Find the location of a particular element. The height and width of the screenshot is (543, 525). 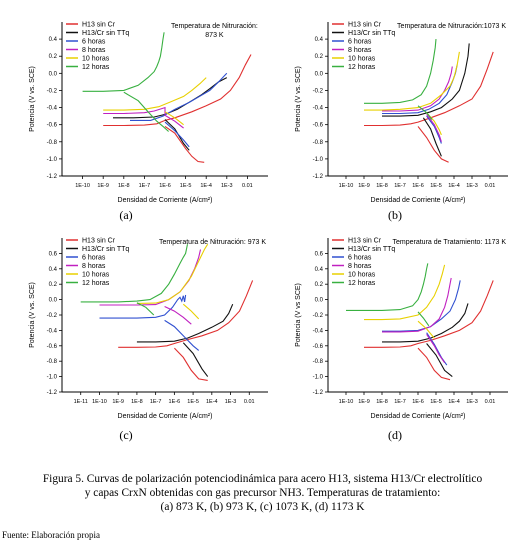

y-axis-title: Potencia (V vs SCE) is located at coordinates (298, 315).